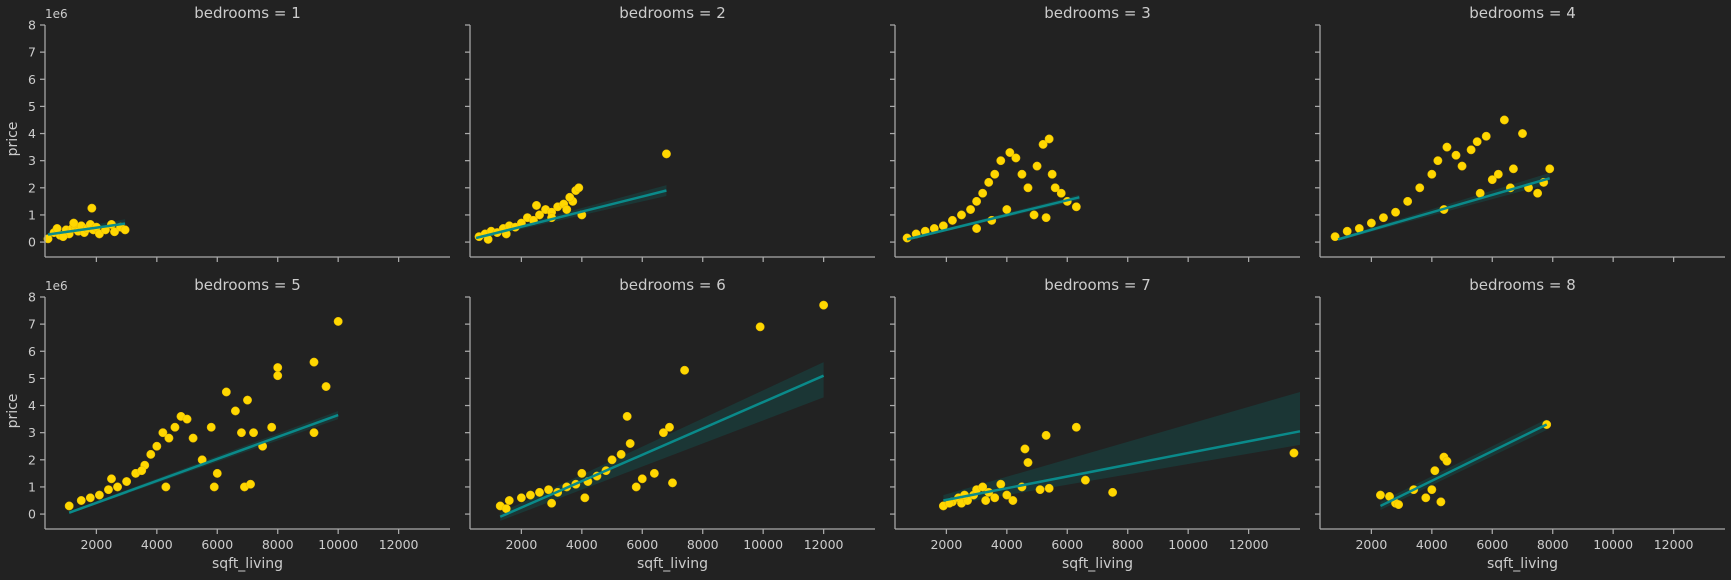 The width and height of the screenshot is (1731, 580). What do you see at coordinates (1097, 13) in the screenshot?
I see `panel-title: bedrooms = 3` at bounding box center [1097, 13].